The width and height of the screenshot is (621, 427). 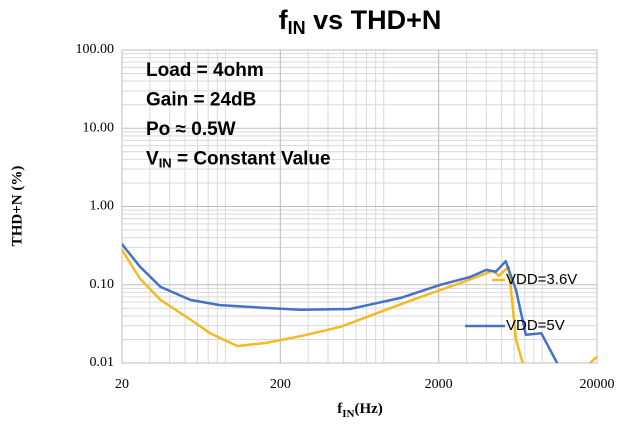 What do you see at coordinates (17, 206) in the screenshot?
I see `y-axis-label: THD+N (%)` at bounding box center [17, 206].